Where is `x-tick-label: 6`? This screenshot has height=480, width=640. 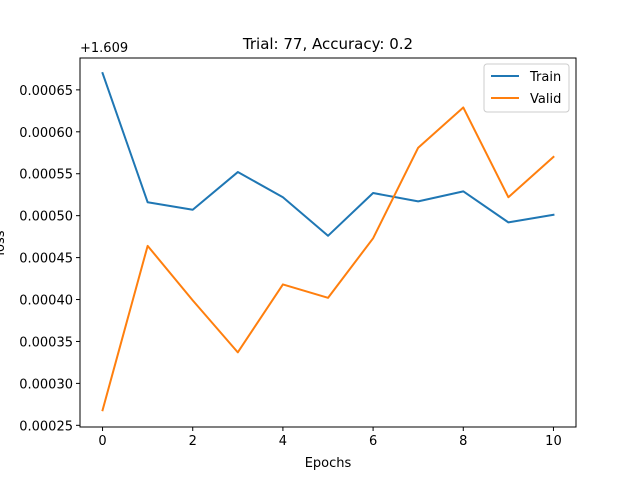 x-tick-label: 6 is located at coordinates (373, 441).